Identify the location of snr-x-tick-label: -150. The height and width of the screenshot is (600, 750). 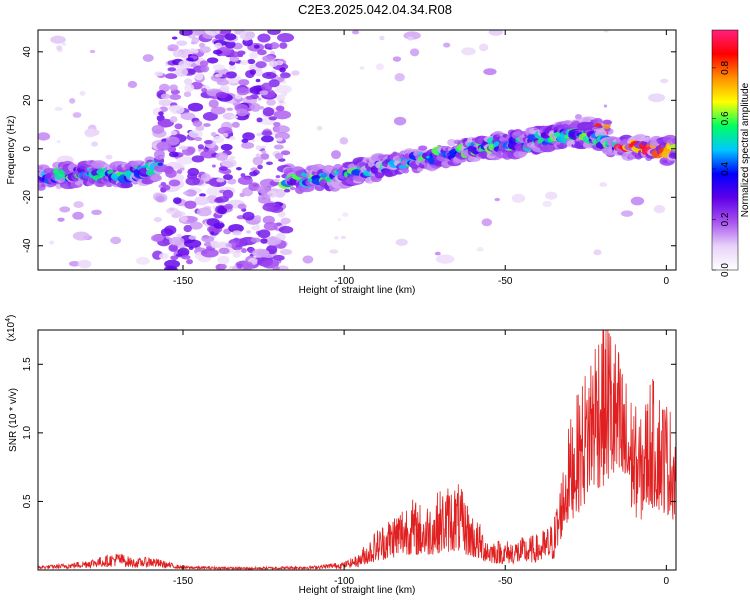
(183, 581).